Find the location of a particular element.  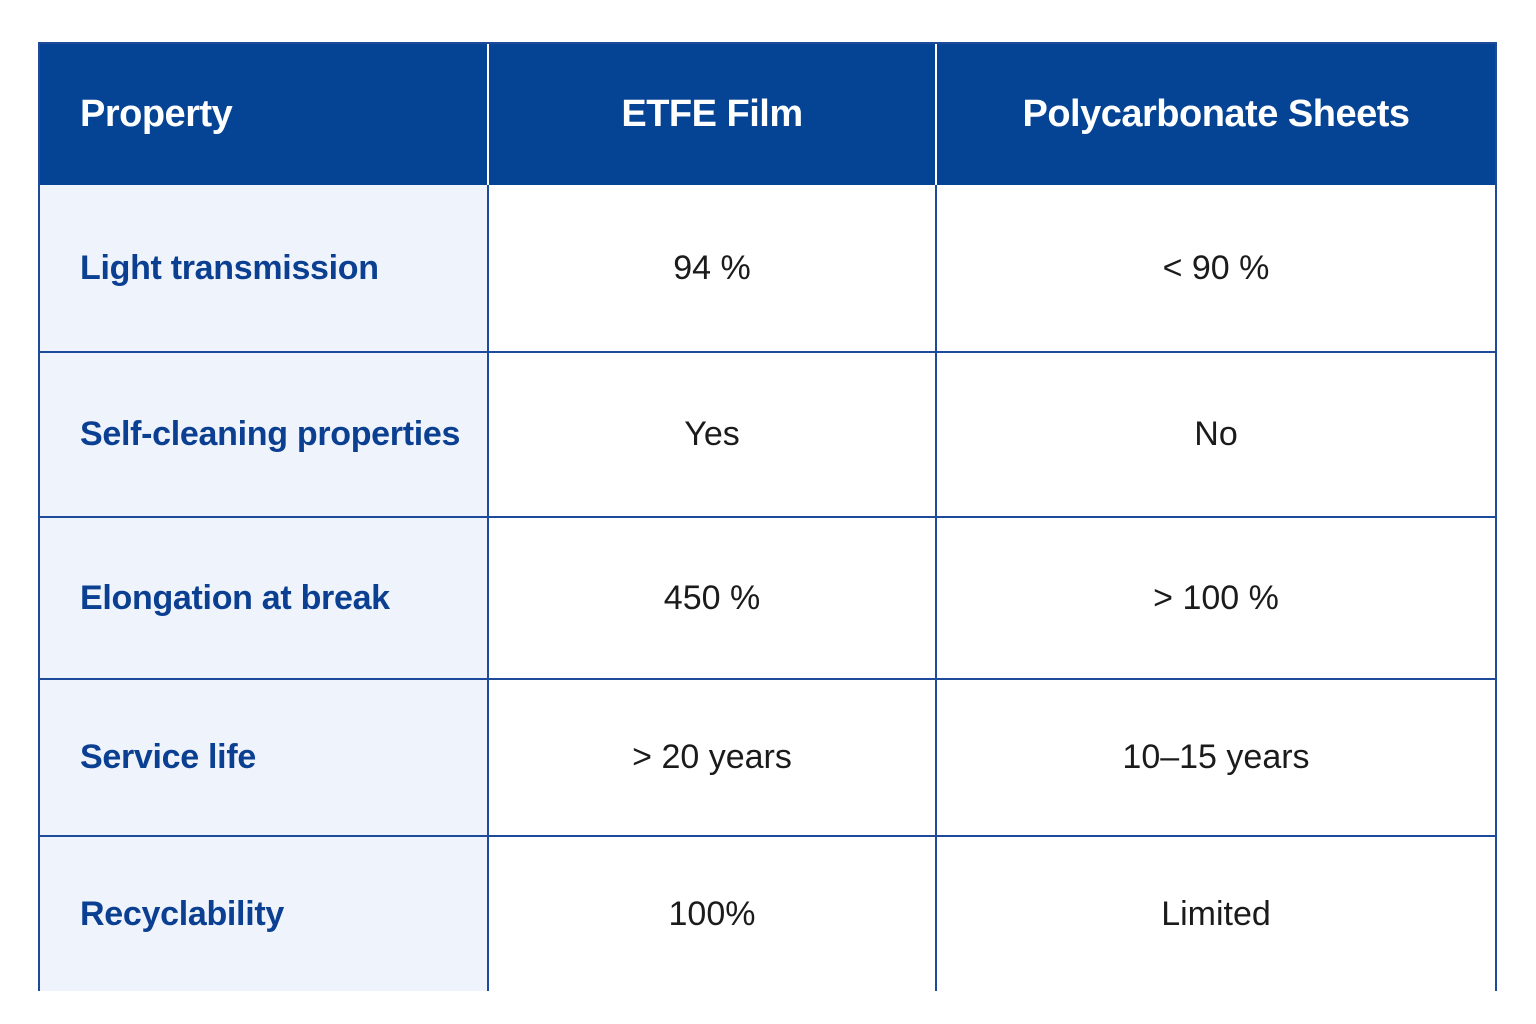

polycarbonate-value-cell: 10–15 years is located at coordinates (1215, 757).